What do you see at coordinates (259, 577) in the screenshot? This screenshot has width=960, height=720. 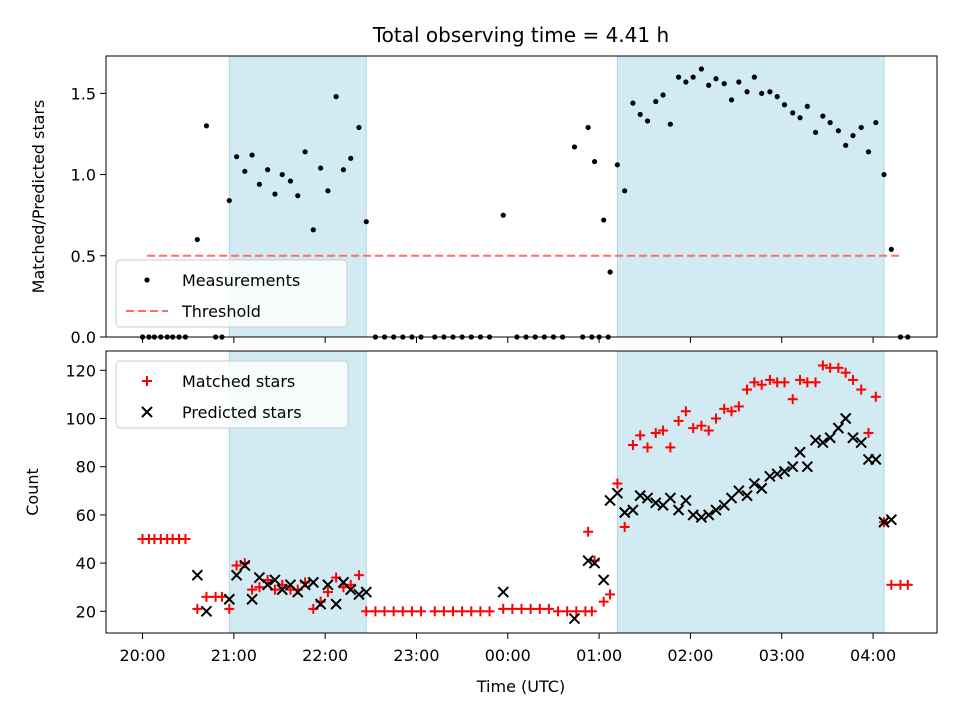 I see `data-point-x-6-b` at bounding box center [259, 577].